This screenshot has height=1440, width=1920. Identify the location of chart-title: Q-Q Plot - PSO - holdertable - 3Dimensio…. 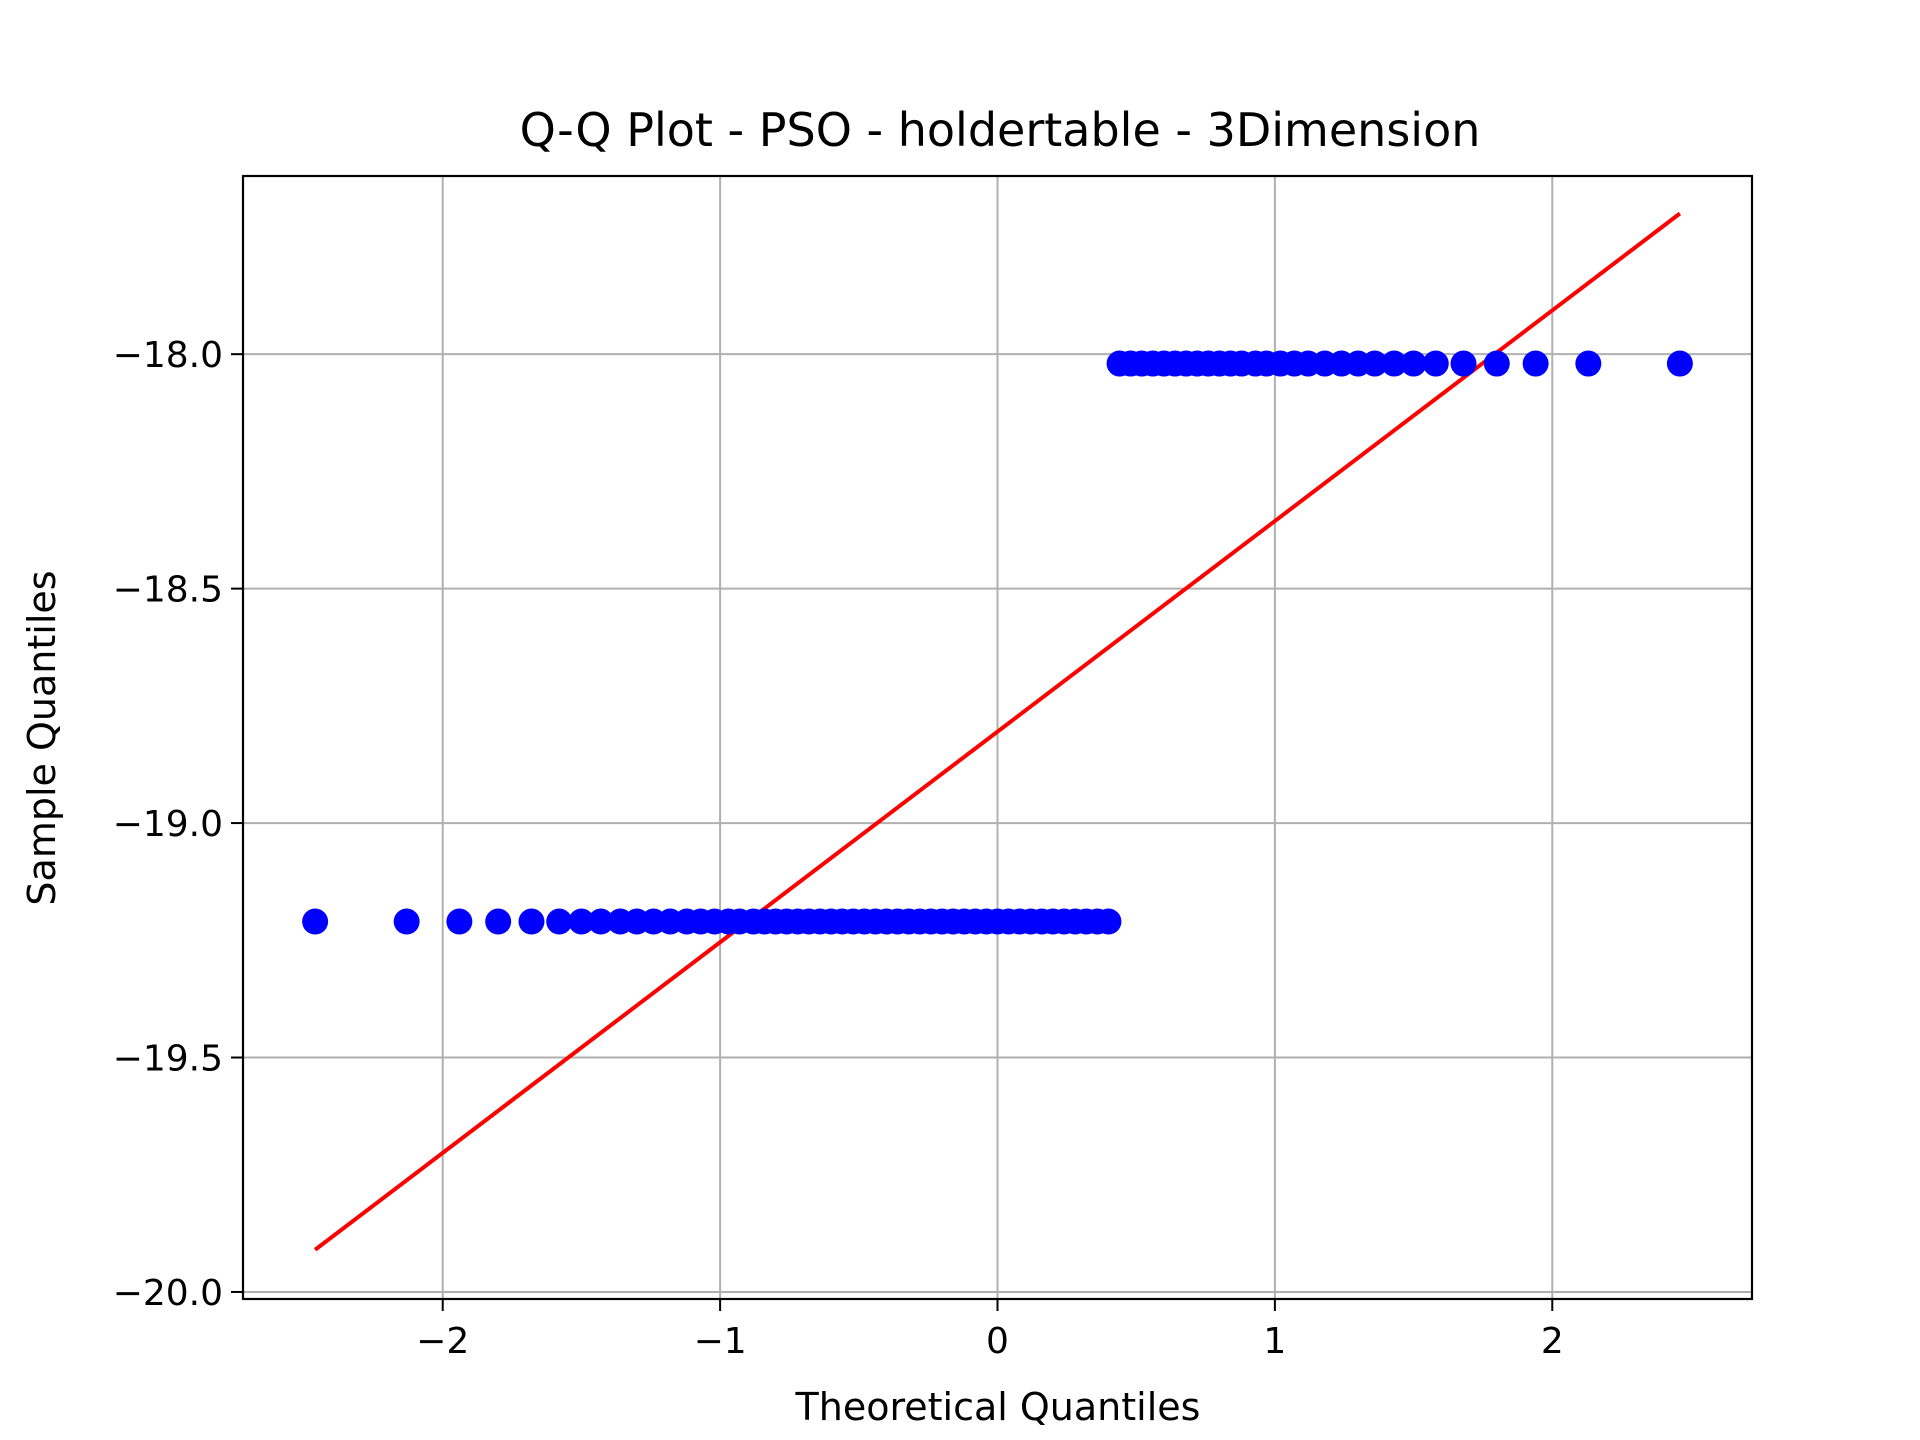
(1000, 130).